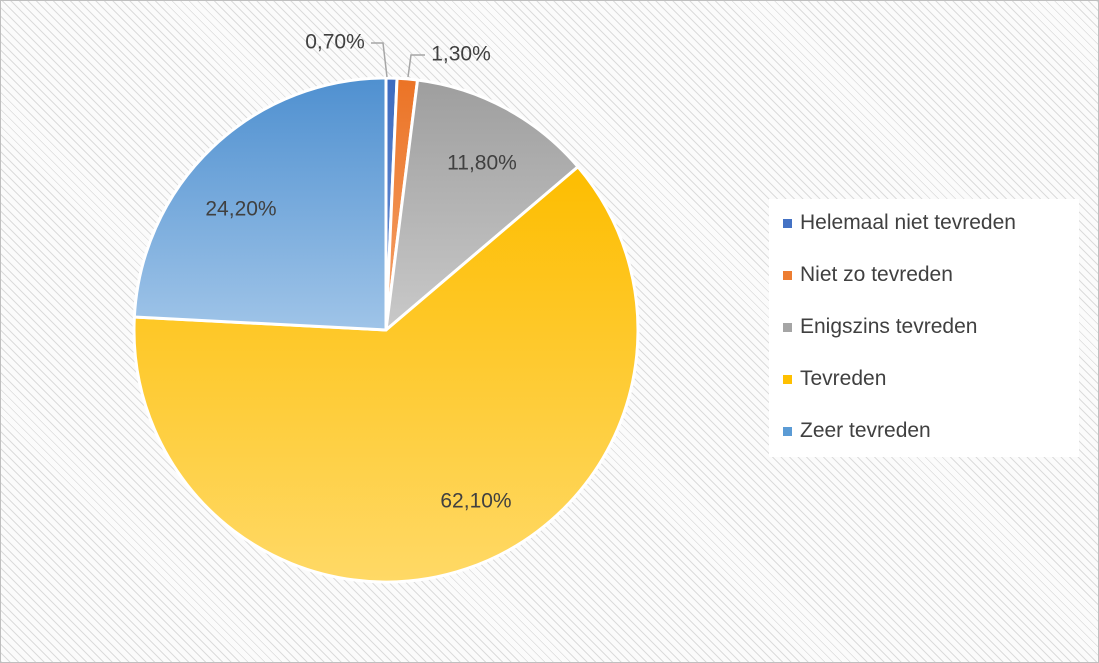  I want to click on legend-label-2: Niet zo tevreden, so click(876, 274).